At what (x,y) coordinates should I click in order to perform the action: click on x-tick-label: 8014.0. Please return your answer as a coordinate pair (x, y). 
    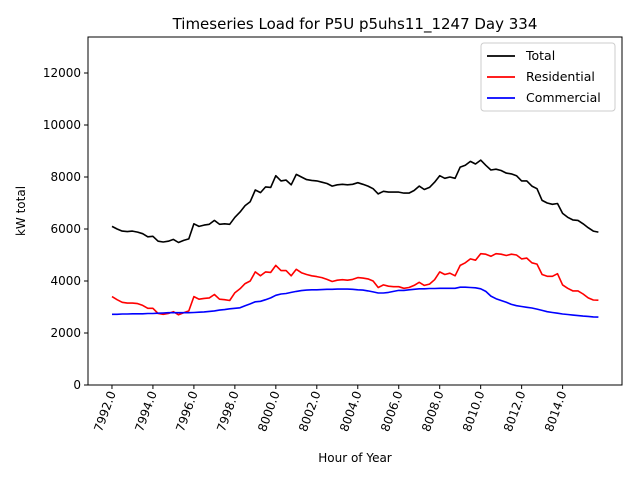
    Looking at the image, I should click on (556, 411).